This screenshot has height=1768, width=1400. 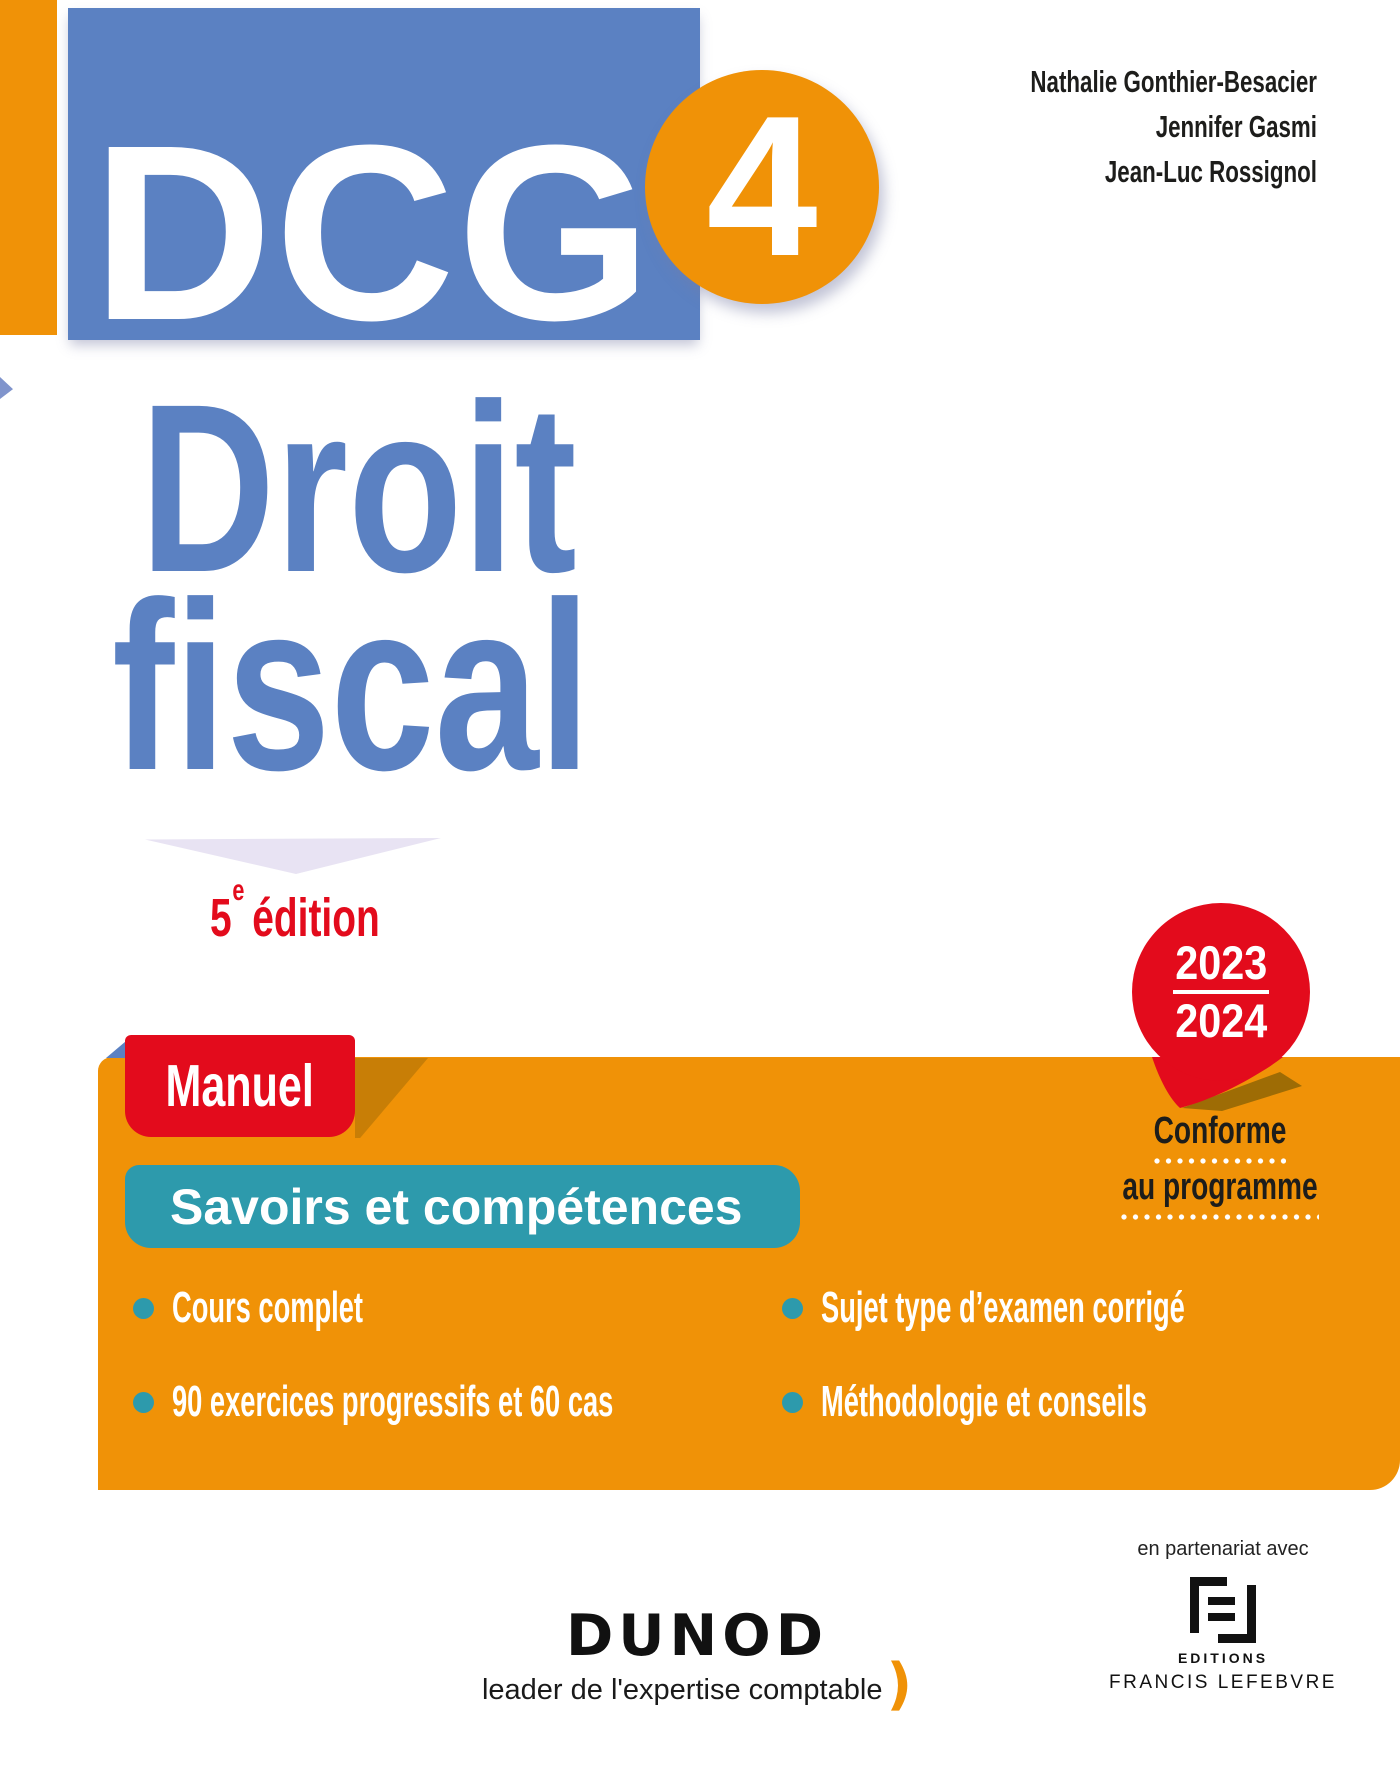 What do you see at coordinates (682, 1690) in the screenshot?
I see `dunod-tagline-text: leader de l'expertise comptable` at bounding box center [682, 1690].